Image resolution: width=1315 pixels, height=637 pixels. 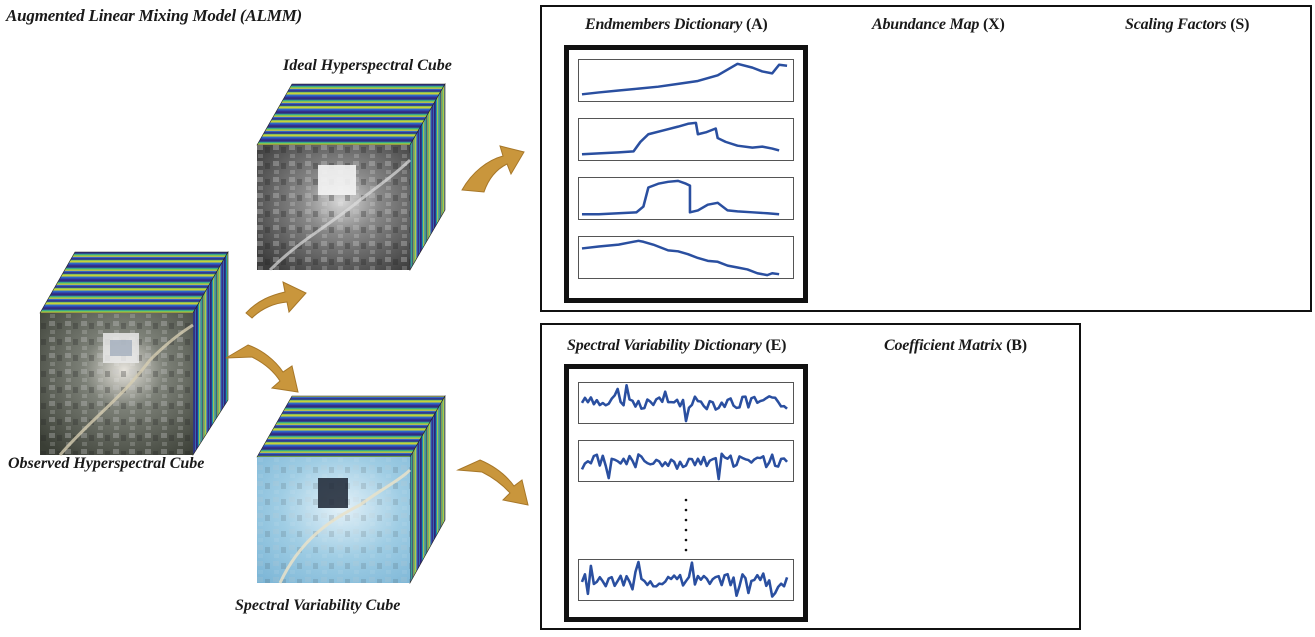 I want to click on arrow-to-bottom-panel, so click(x=492, y=482).